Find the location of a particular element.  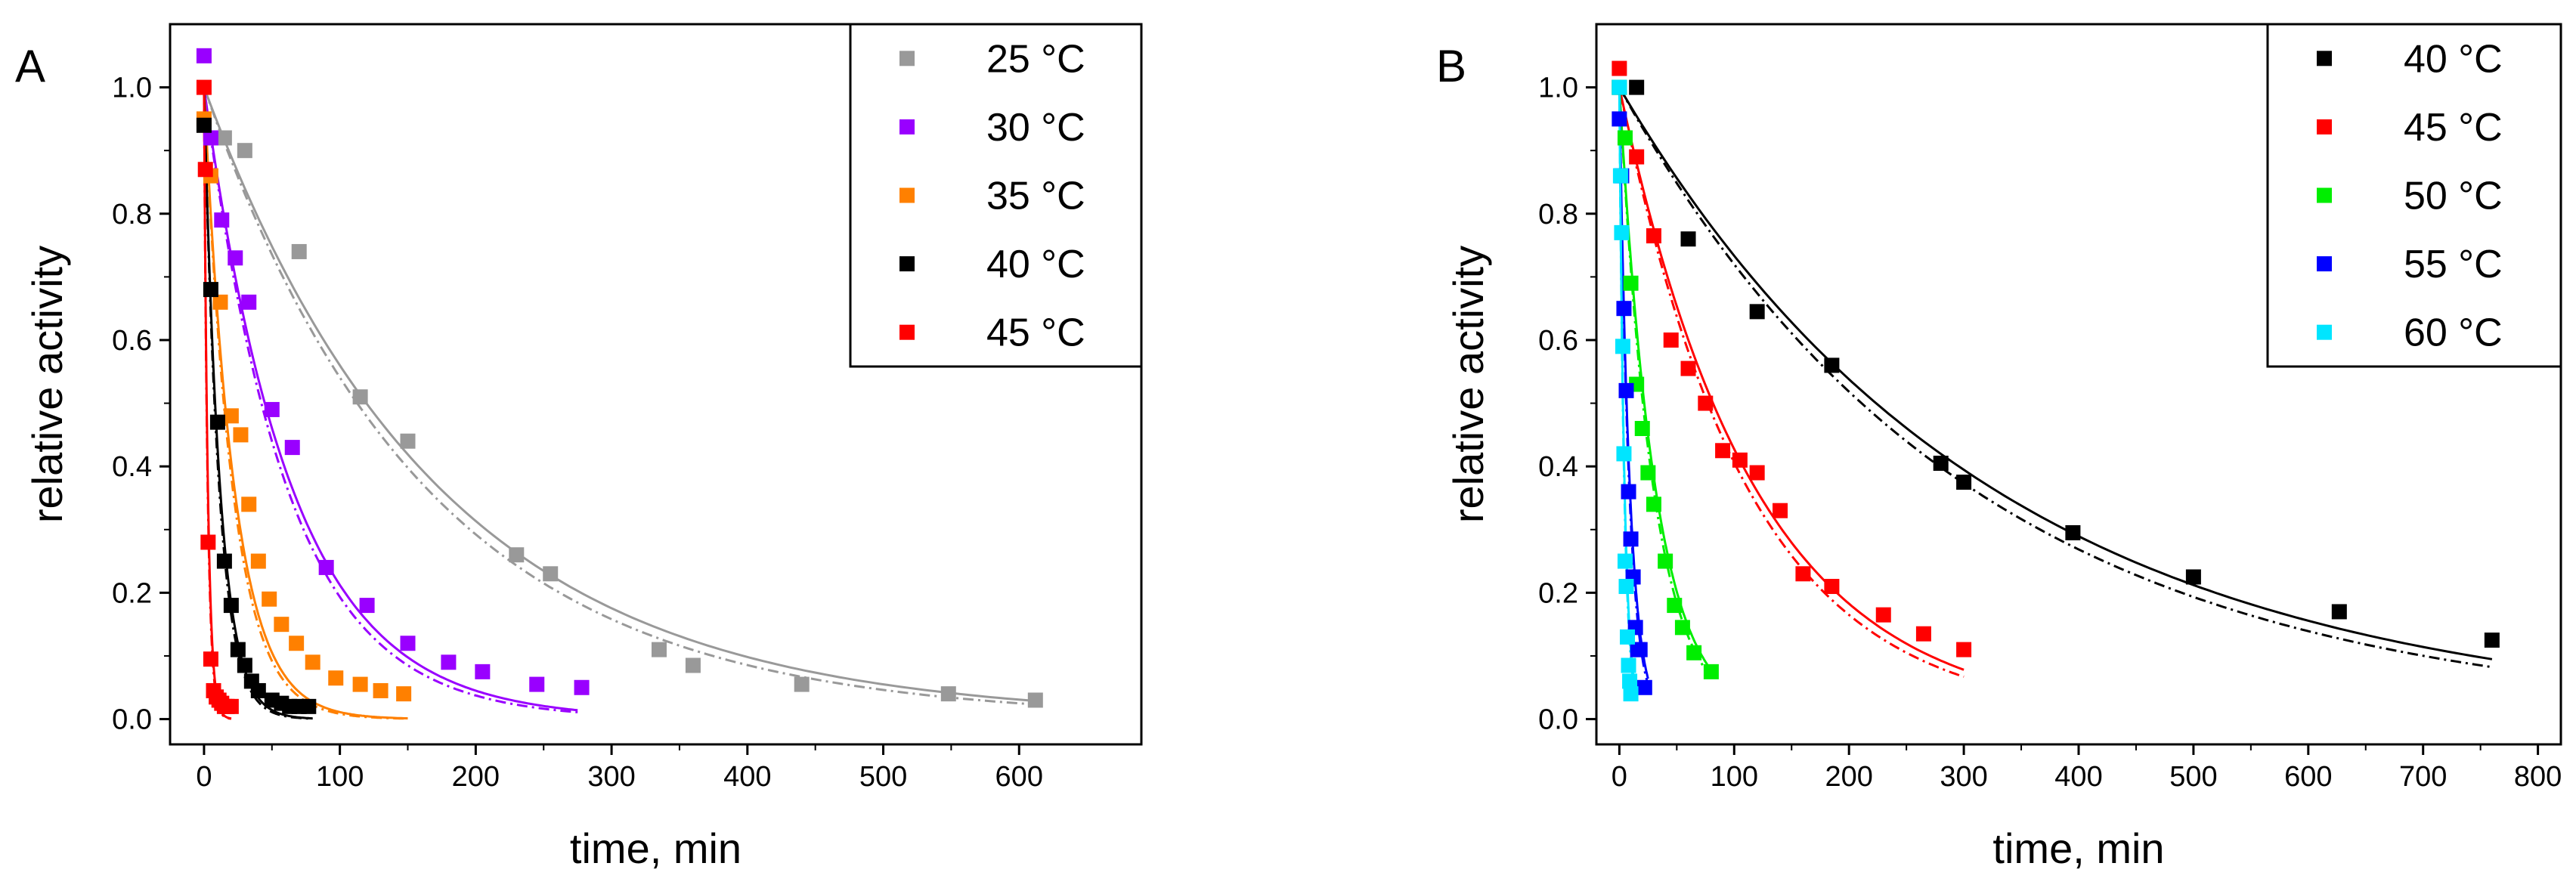

panel-b-xtick-label: 500 is located at coordinates (2193, 777).